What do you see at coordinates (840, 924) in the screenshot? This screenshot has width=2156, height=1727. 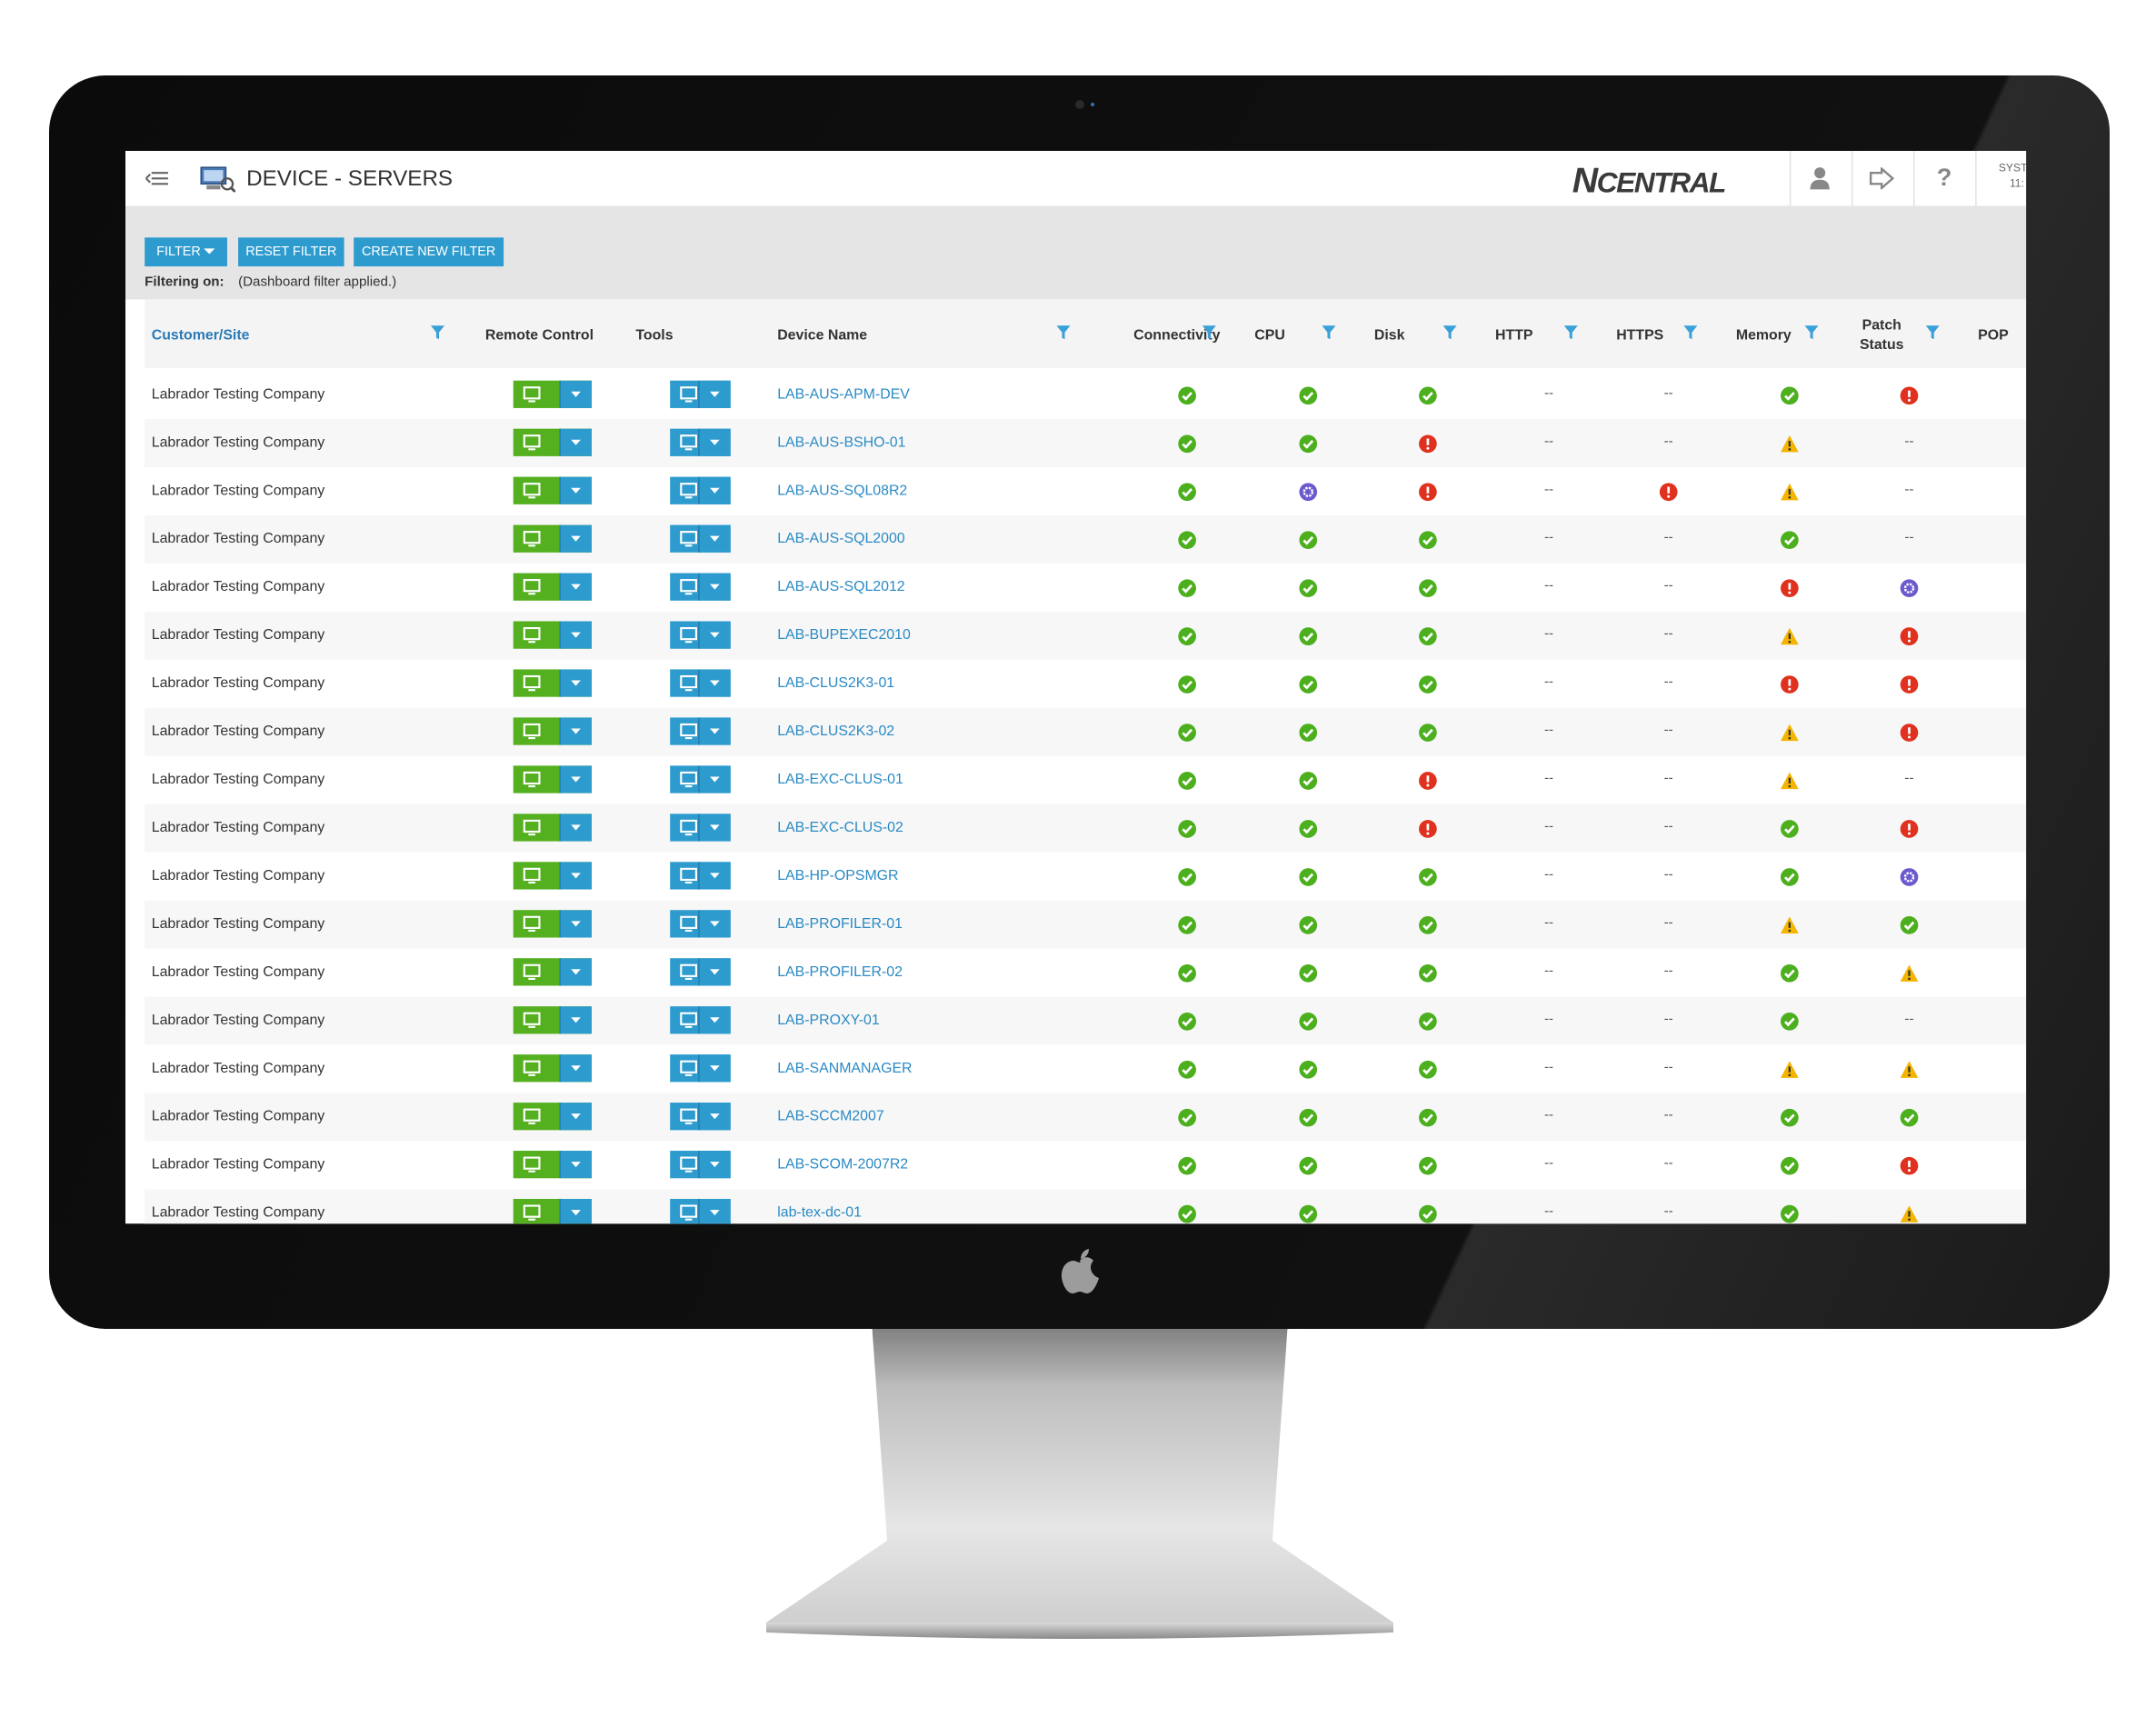 I see `device-link: LAB-PROFILER-01` at bounding box center [840, 924].